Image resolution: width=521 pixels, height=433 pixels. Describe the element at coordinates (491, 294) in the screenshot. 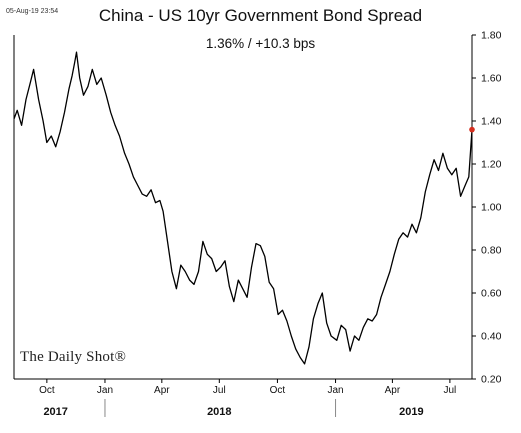

I see `y-tick-label: 0.60` at that location.